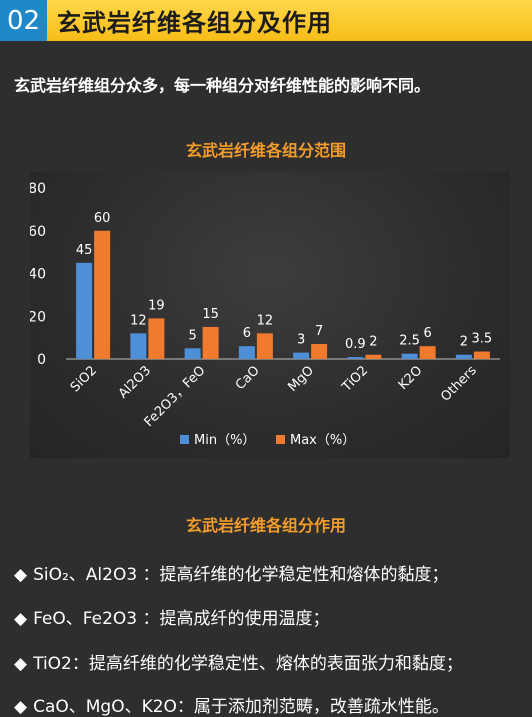 The image size is (532, 717). Describe the element at coordinates (84, 250) in the screenshot. I see `data-label: 45` at that location.